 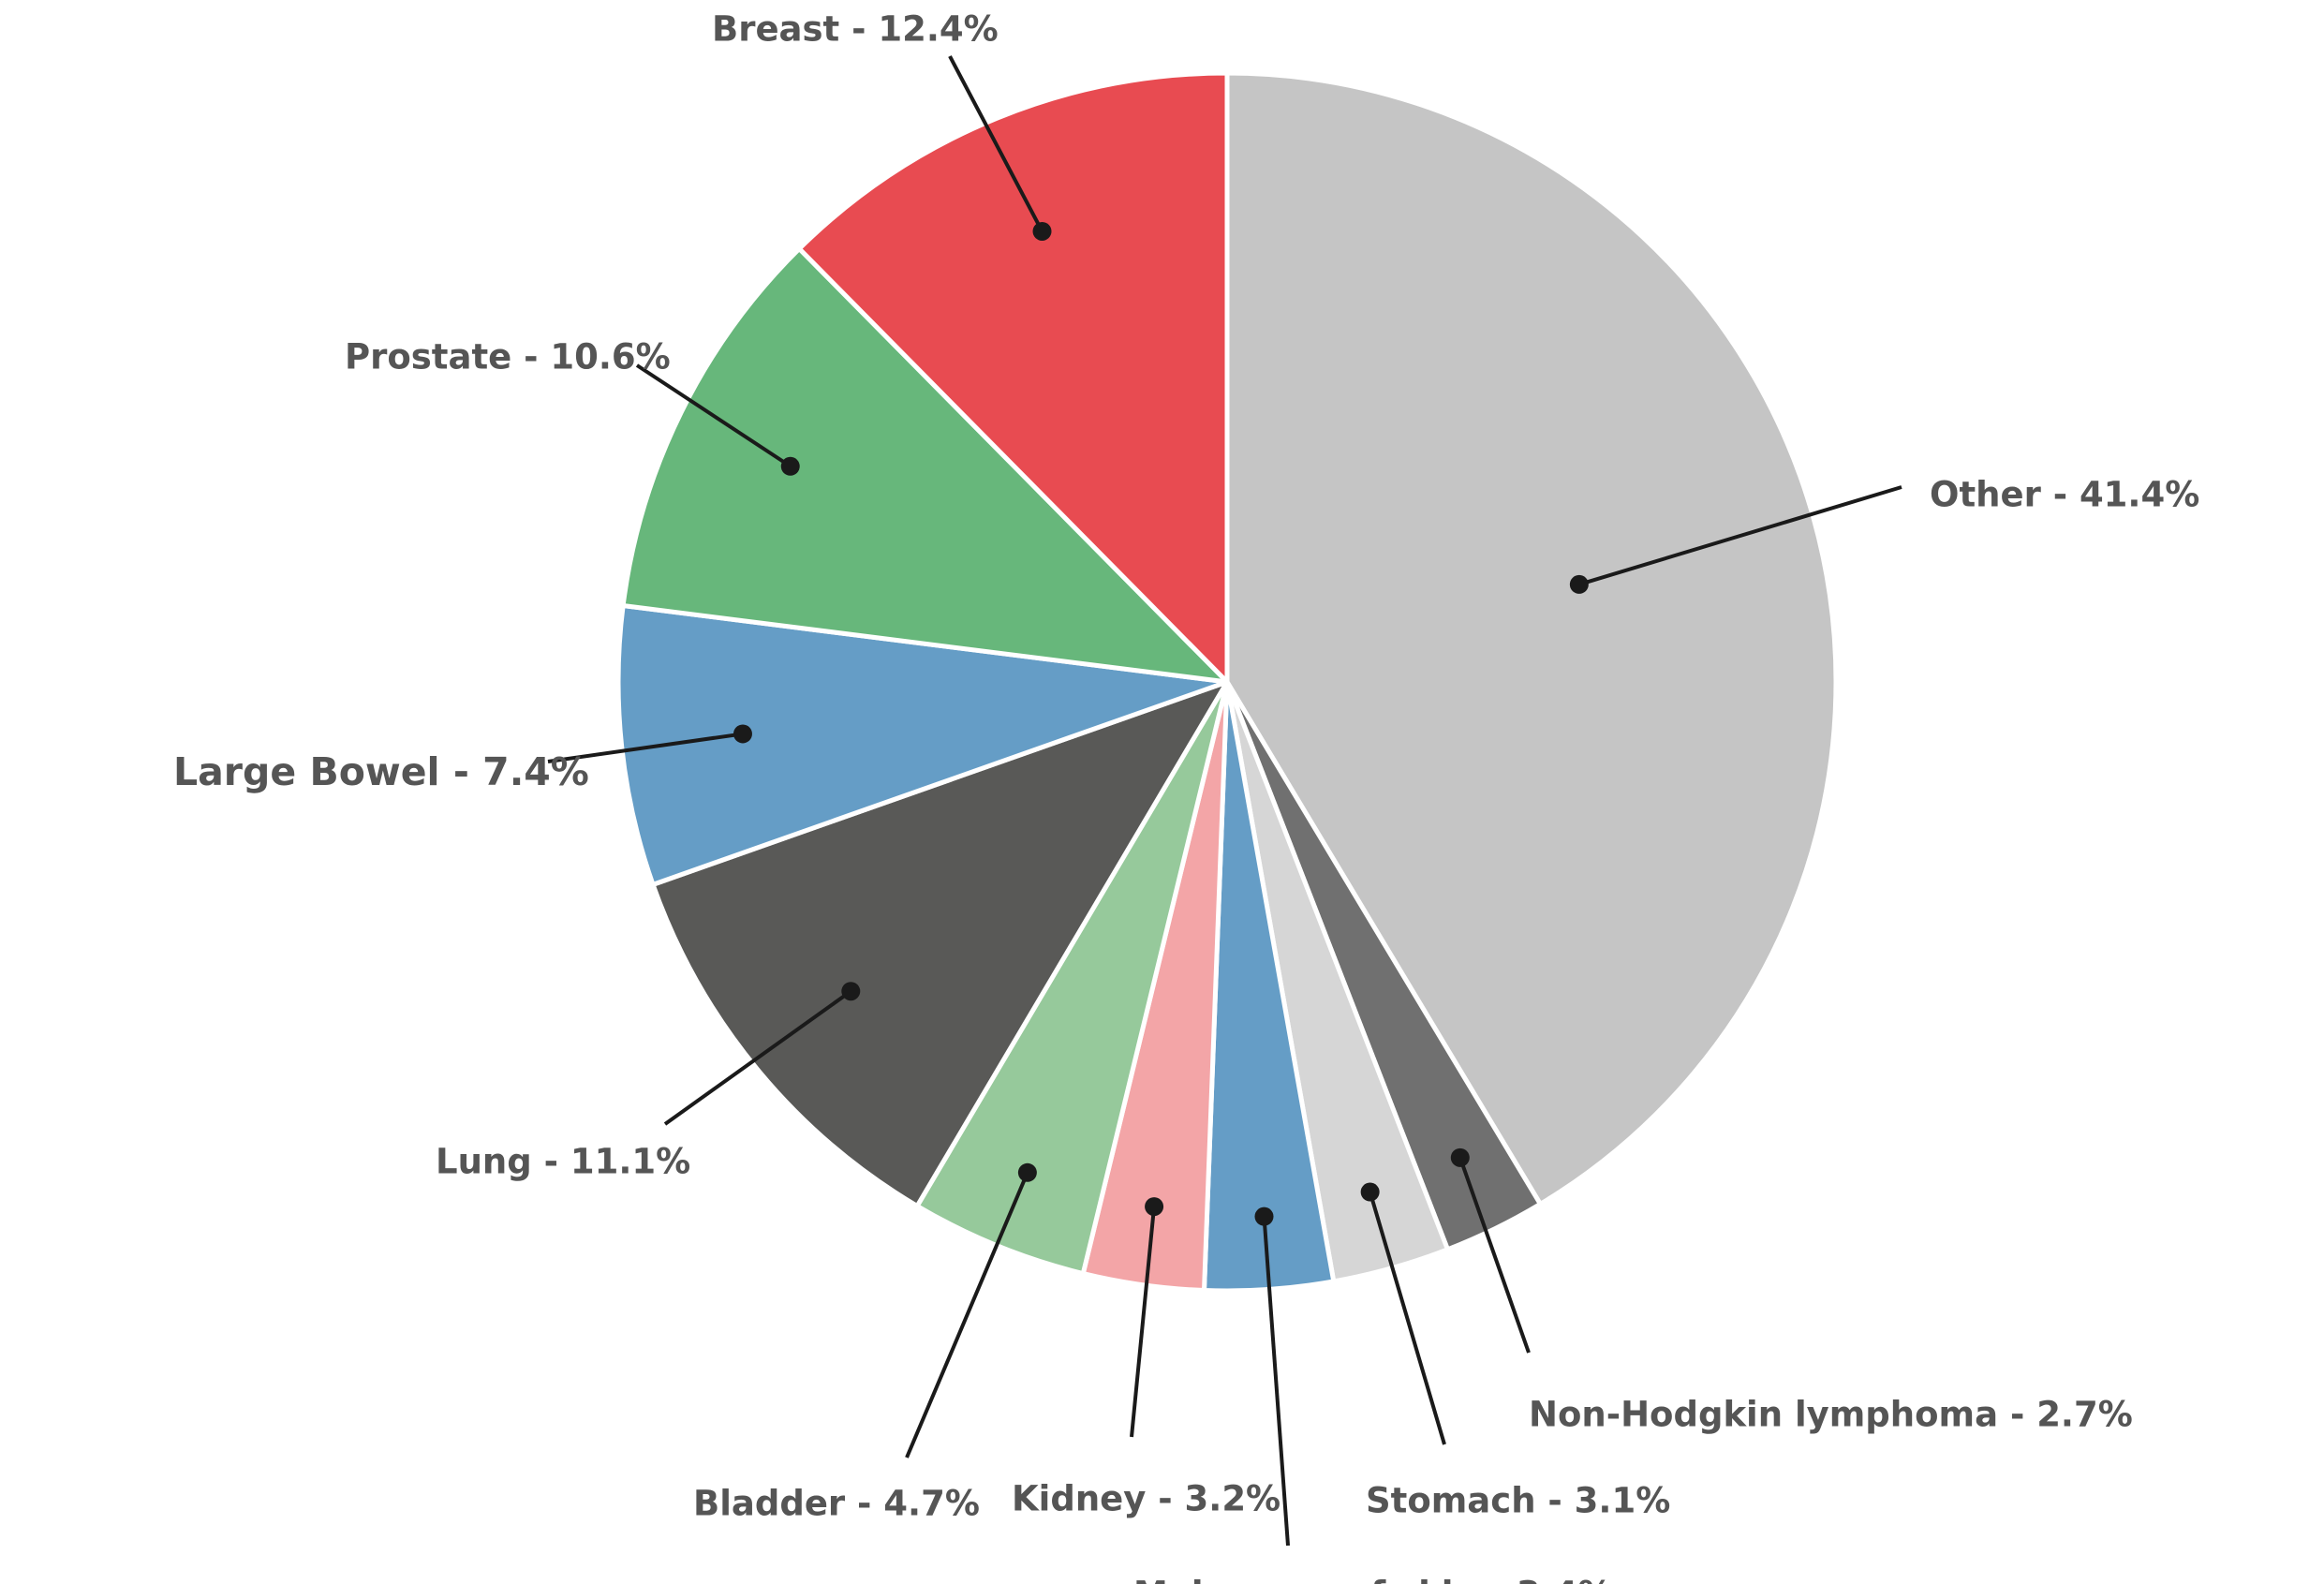 I want to click on slice-label-large-bowel: Large Bowel - 7.4%, so click(x=381, y=771).